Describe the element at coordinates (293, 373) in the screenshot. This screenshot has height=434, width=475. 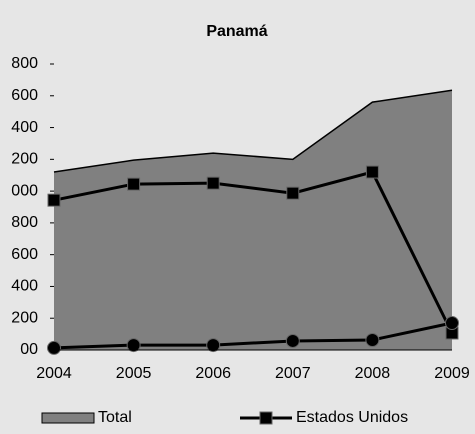
I see `x-tick-label: 2007` at that location.